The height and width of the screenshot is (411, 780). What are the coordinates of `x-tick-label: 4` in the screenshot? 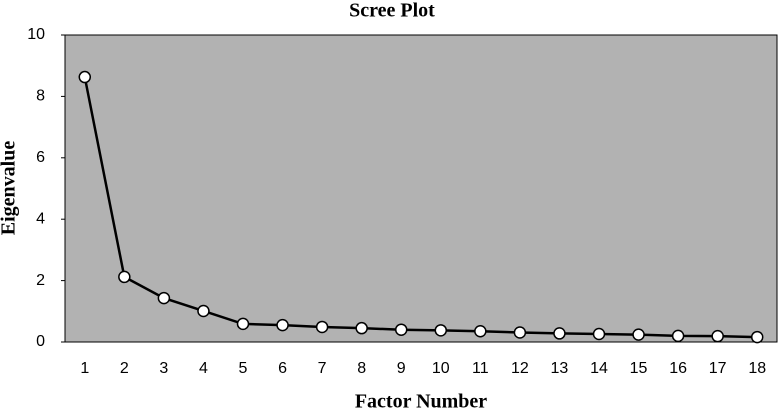 It's located at (203, 368).